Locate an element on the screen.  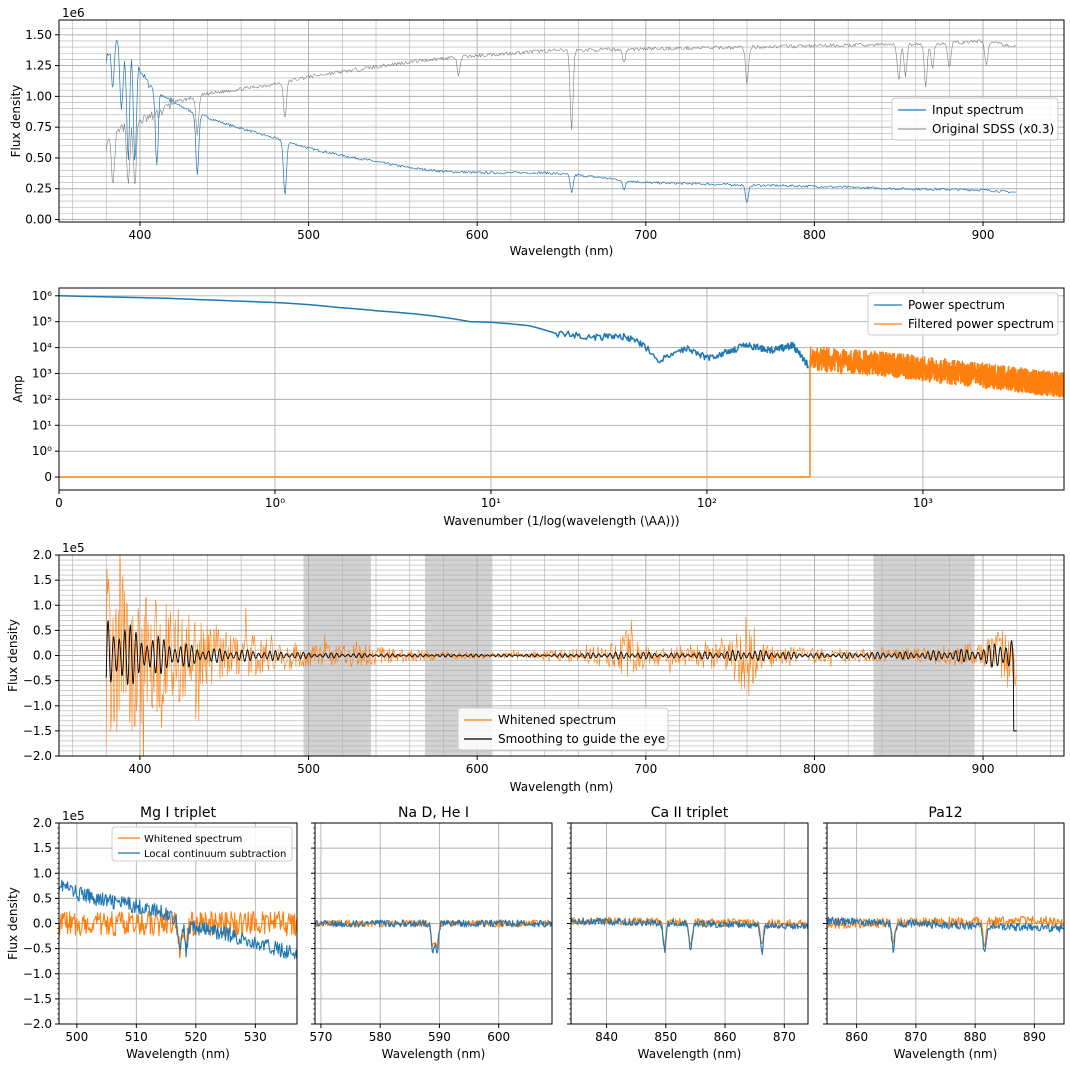
x-tick-label: 870 is located at coordinates (784, 1037).